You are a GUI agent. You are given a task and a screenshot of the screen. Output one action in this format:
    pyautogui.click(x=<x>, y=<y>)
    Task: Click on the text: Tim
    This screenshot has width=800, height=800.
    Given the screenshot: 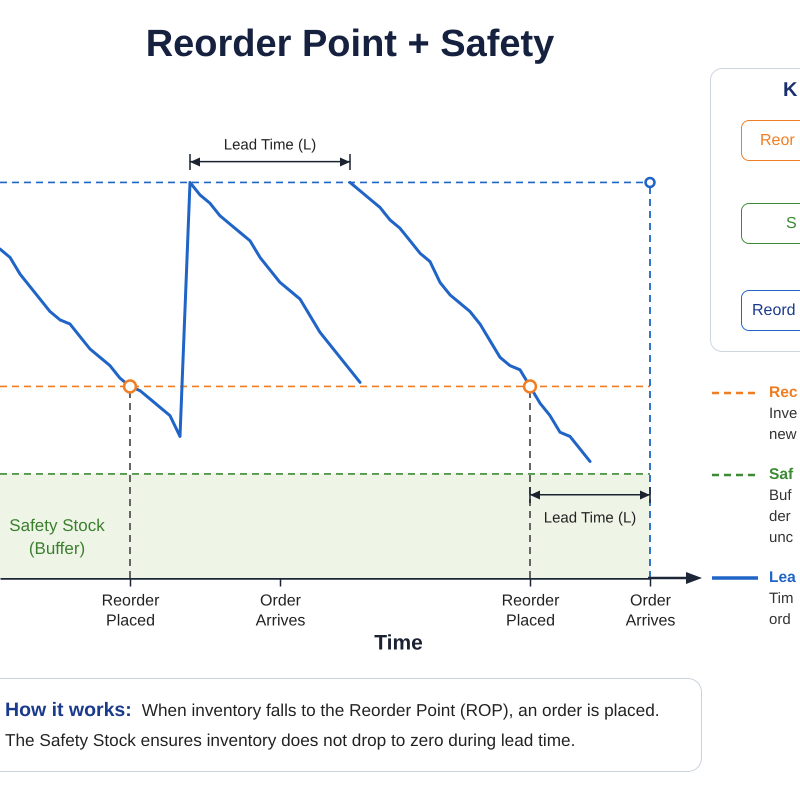 What is the action you would take?
    pyautogui.click(x=781, y=599)
    